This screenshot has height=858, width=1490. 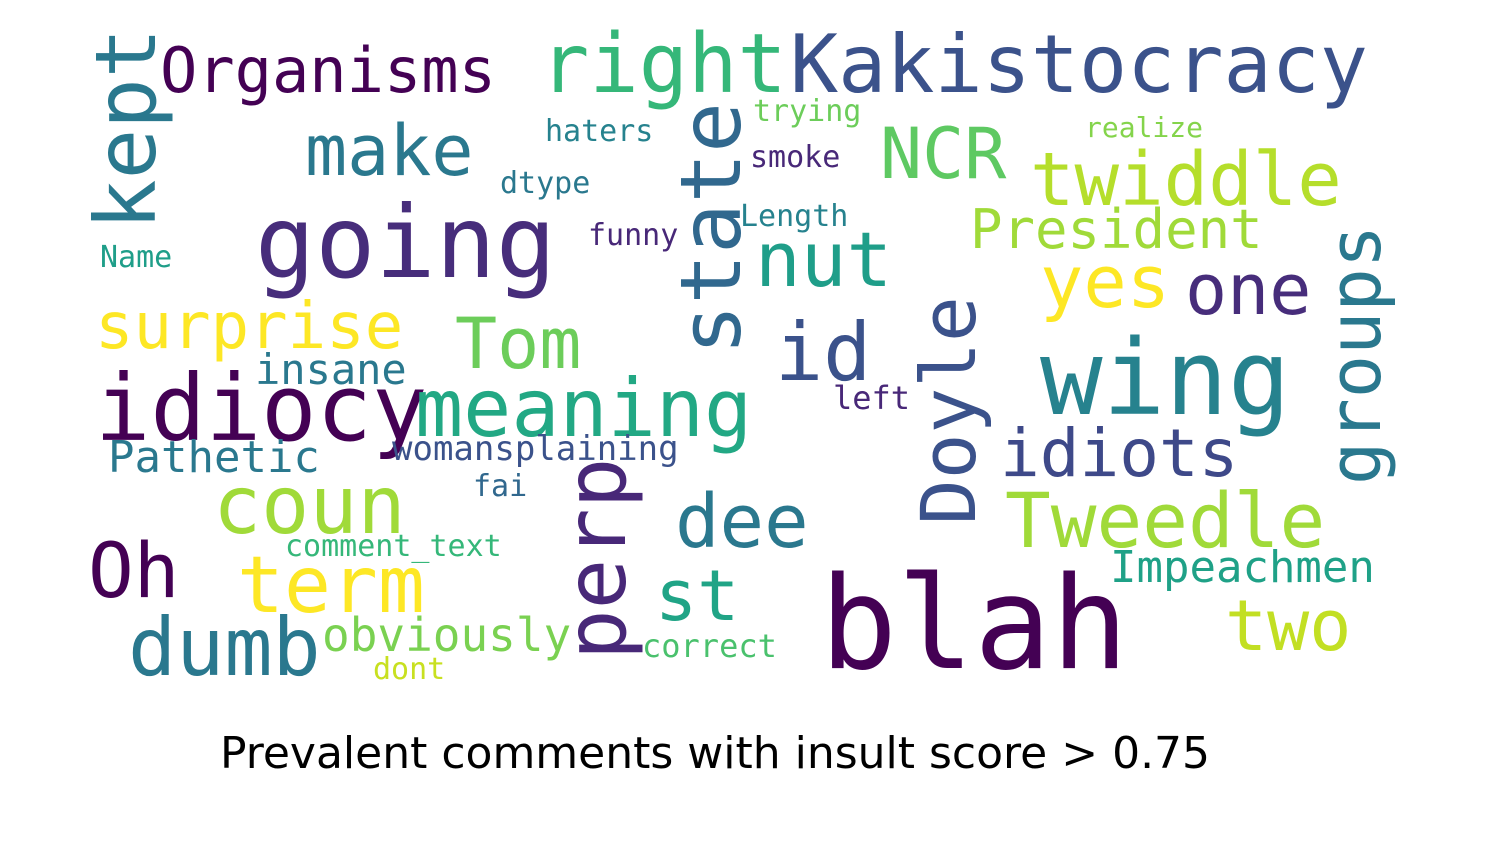 What do you see at coordinates (1165, 520) in the screenshot?
I see `word-tweedle: Tweedle` at bounding box center [1165, 520].